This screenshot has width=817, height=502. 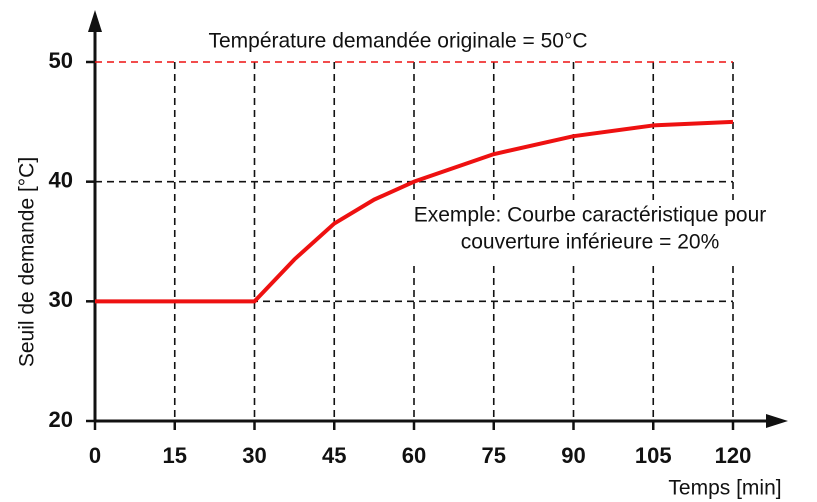 I want to click on x-tick-label: 105, so click(x=653, y=455).